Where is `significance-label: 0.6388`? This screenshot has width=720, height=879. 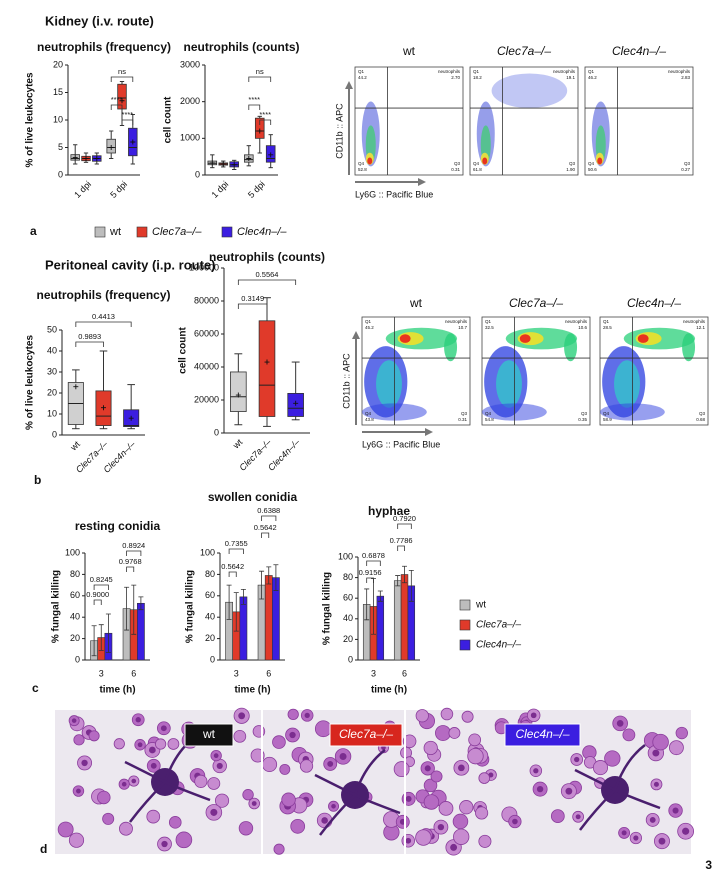 significance-label: 0.6388 is located at coordinates (268, 510).